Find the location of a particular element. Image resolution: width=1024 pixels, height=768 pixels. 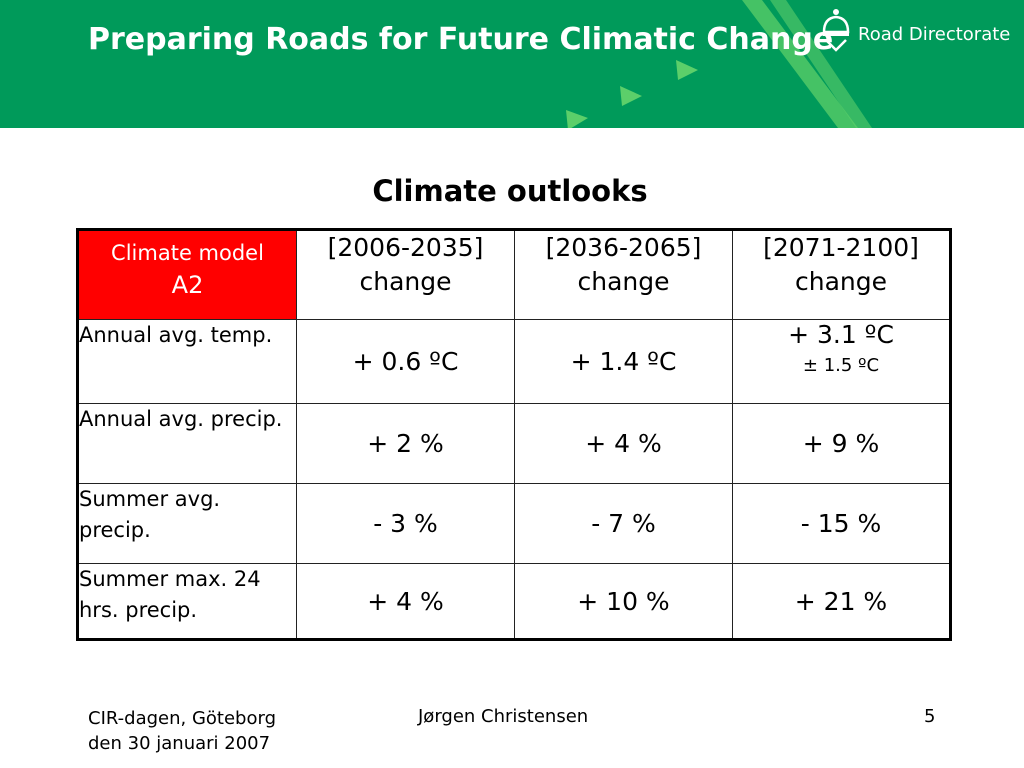

footer-author: Jørgen Christensen is located at coordinates (503, 716).